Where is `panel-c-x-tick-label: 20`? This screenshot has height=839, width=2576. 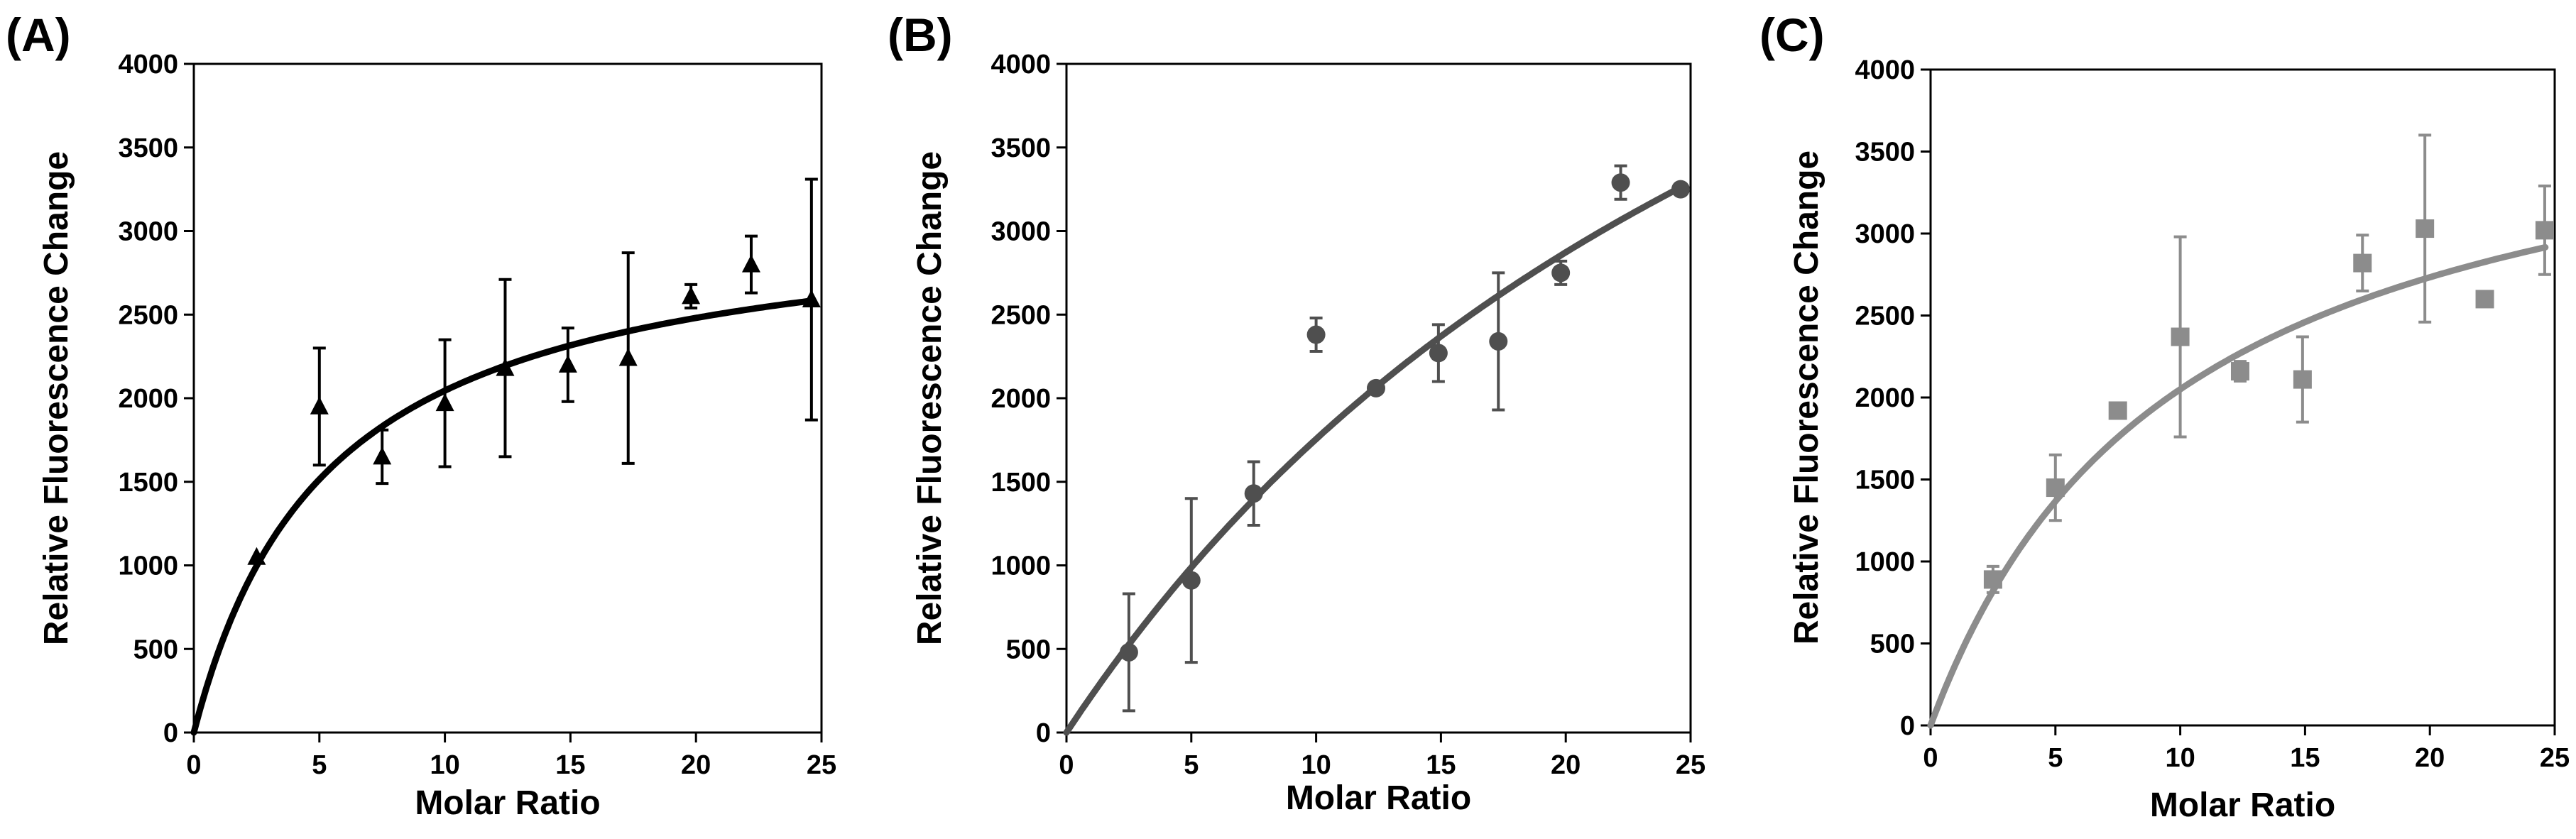 panel-c-x-tick-label: 20 is located at coordinates (2430, 758).